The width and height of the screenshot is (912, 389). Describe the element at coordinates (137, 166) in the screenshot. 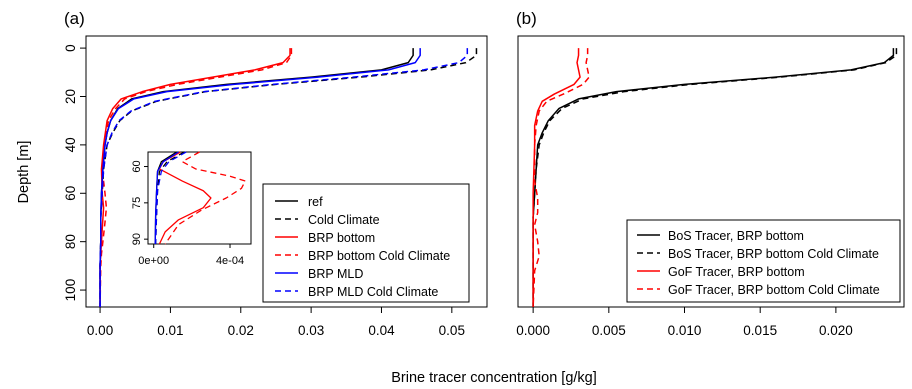

I see `inset-y-tick-label: 60` at that location.